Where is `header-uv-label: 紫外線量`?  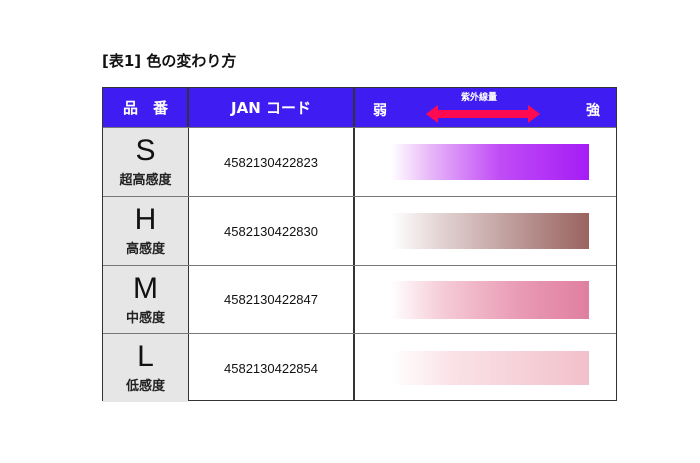
header-uv-label: 紫外線量 is located at coordinates (479, 98).